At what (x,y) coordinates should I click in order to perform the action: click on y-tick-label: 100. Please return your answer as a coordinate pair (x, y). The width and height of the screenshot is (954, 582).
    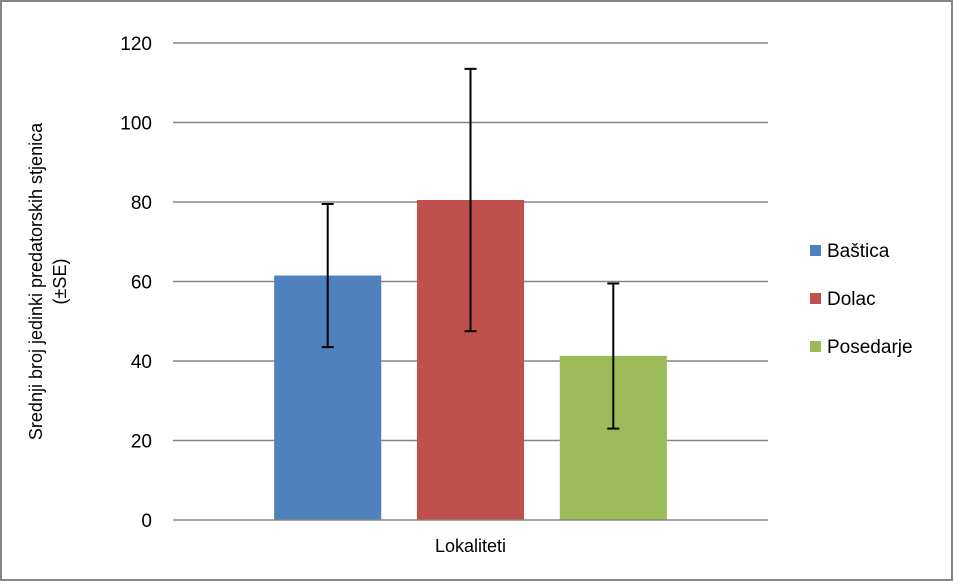
    Looking at the image, I should click on (136, 124).